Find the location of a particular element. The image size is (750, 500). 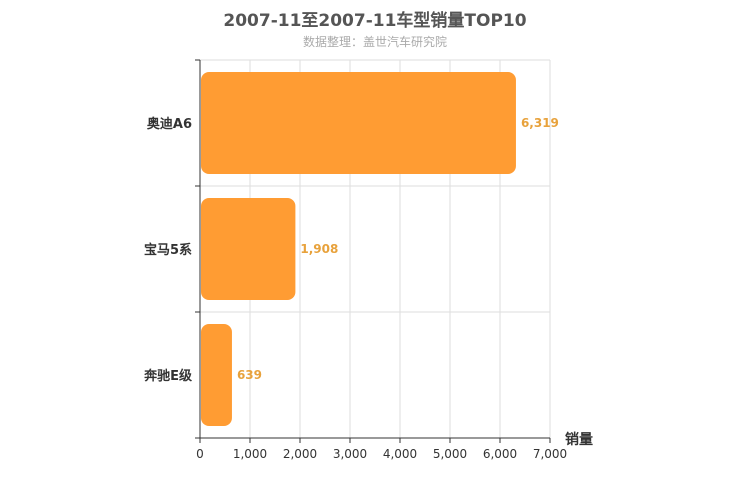

x-tick-label: 7,000 is located at coordinates (550, 454).